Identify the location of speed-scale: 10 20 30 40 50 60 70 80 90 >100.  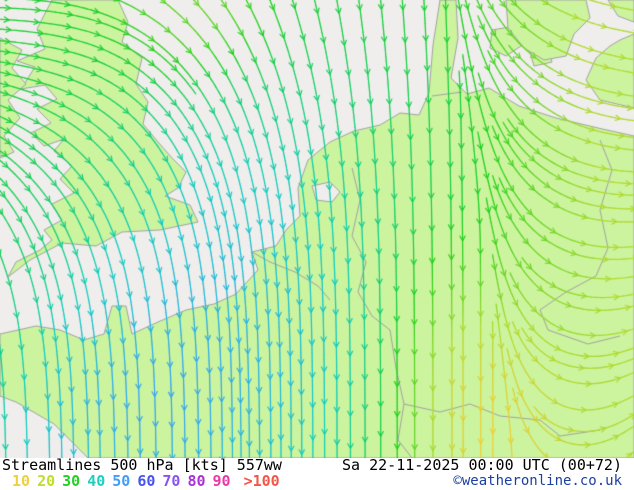
(149, 481).